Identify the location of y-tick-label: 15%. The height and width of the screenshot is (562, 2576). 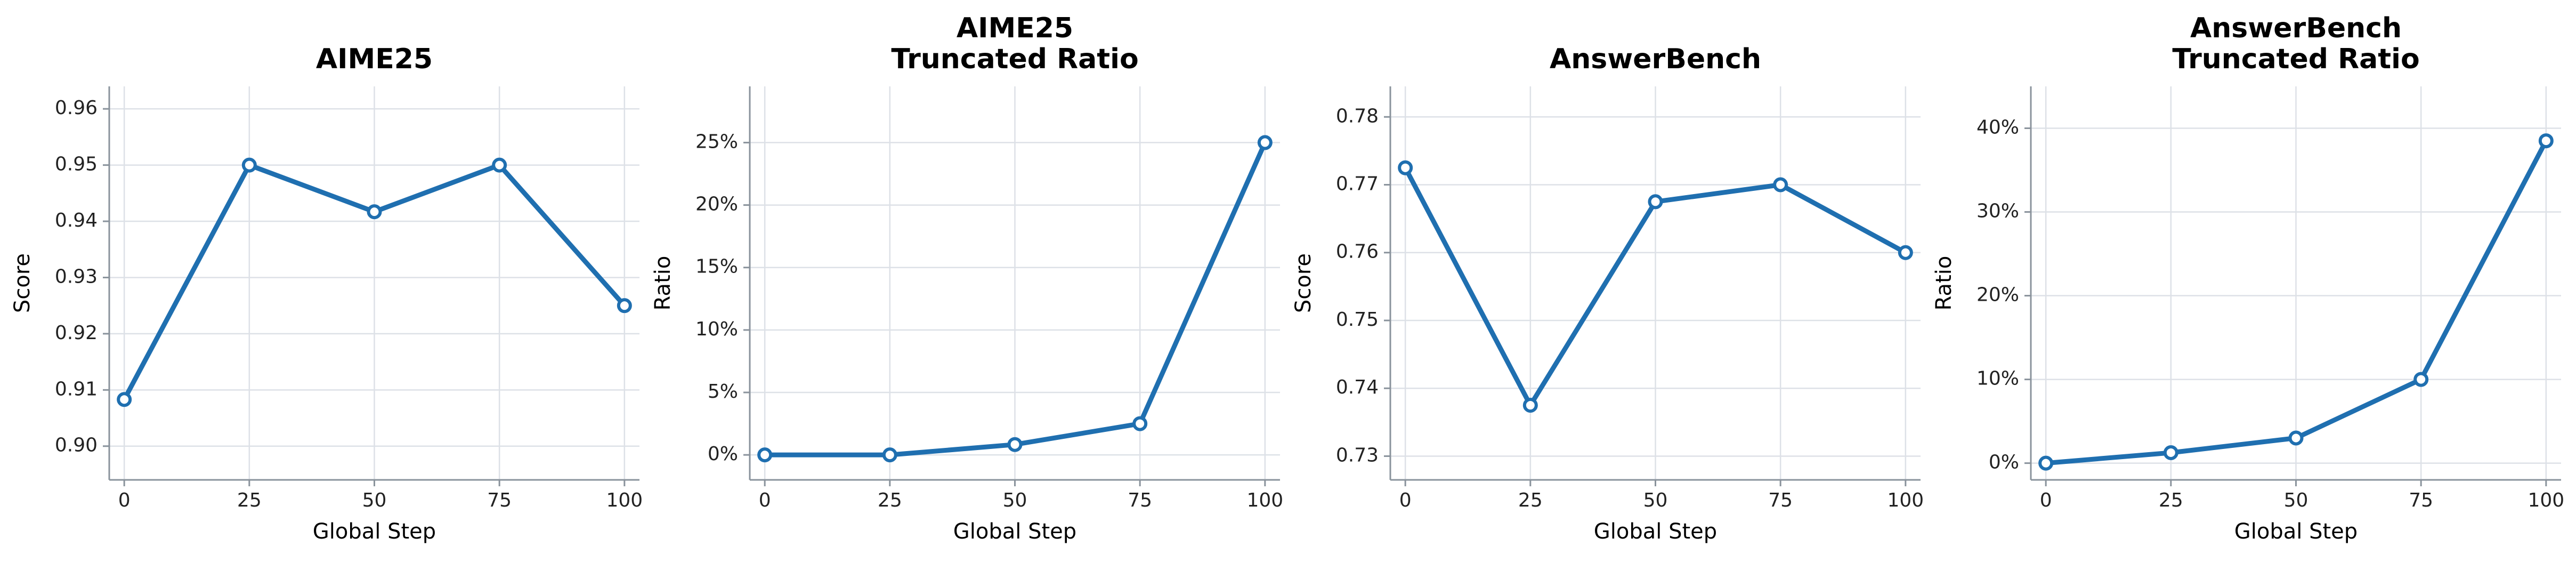
(717, 267).